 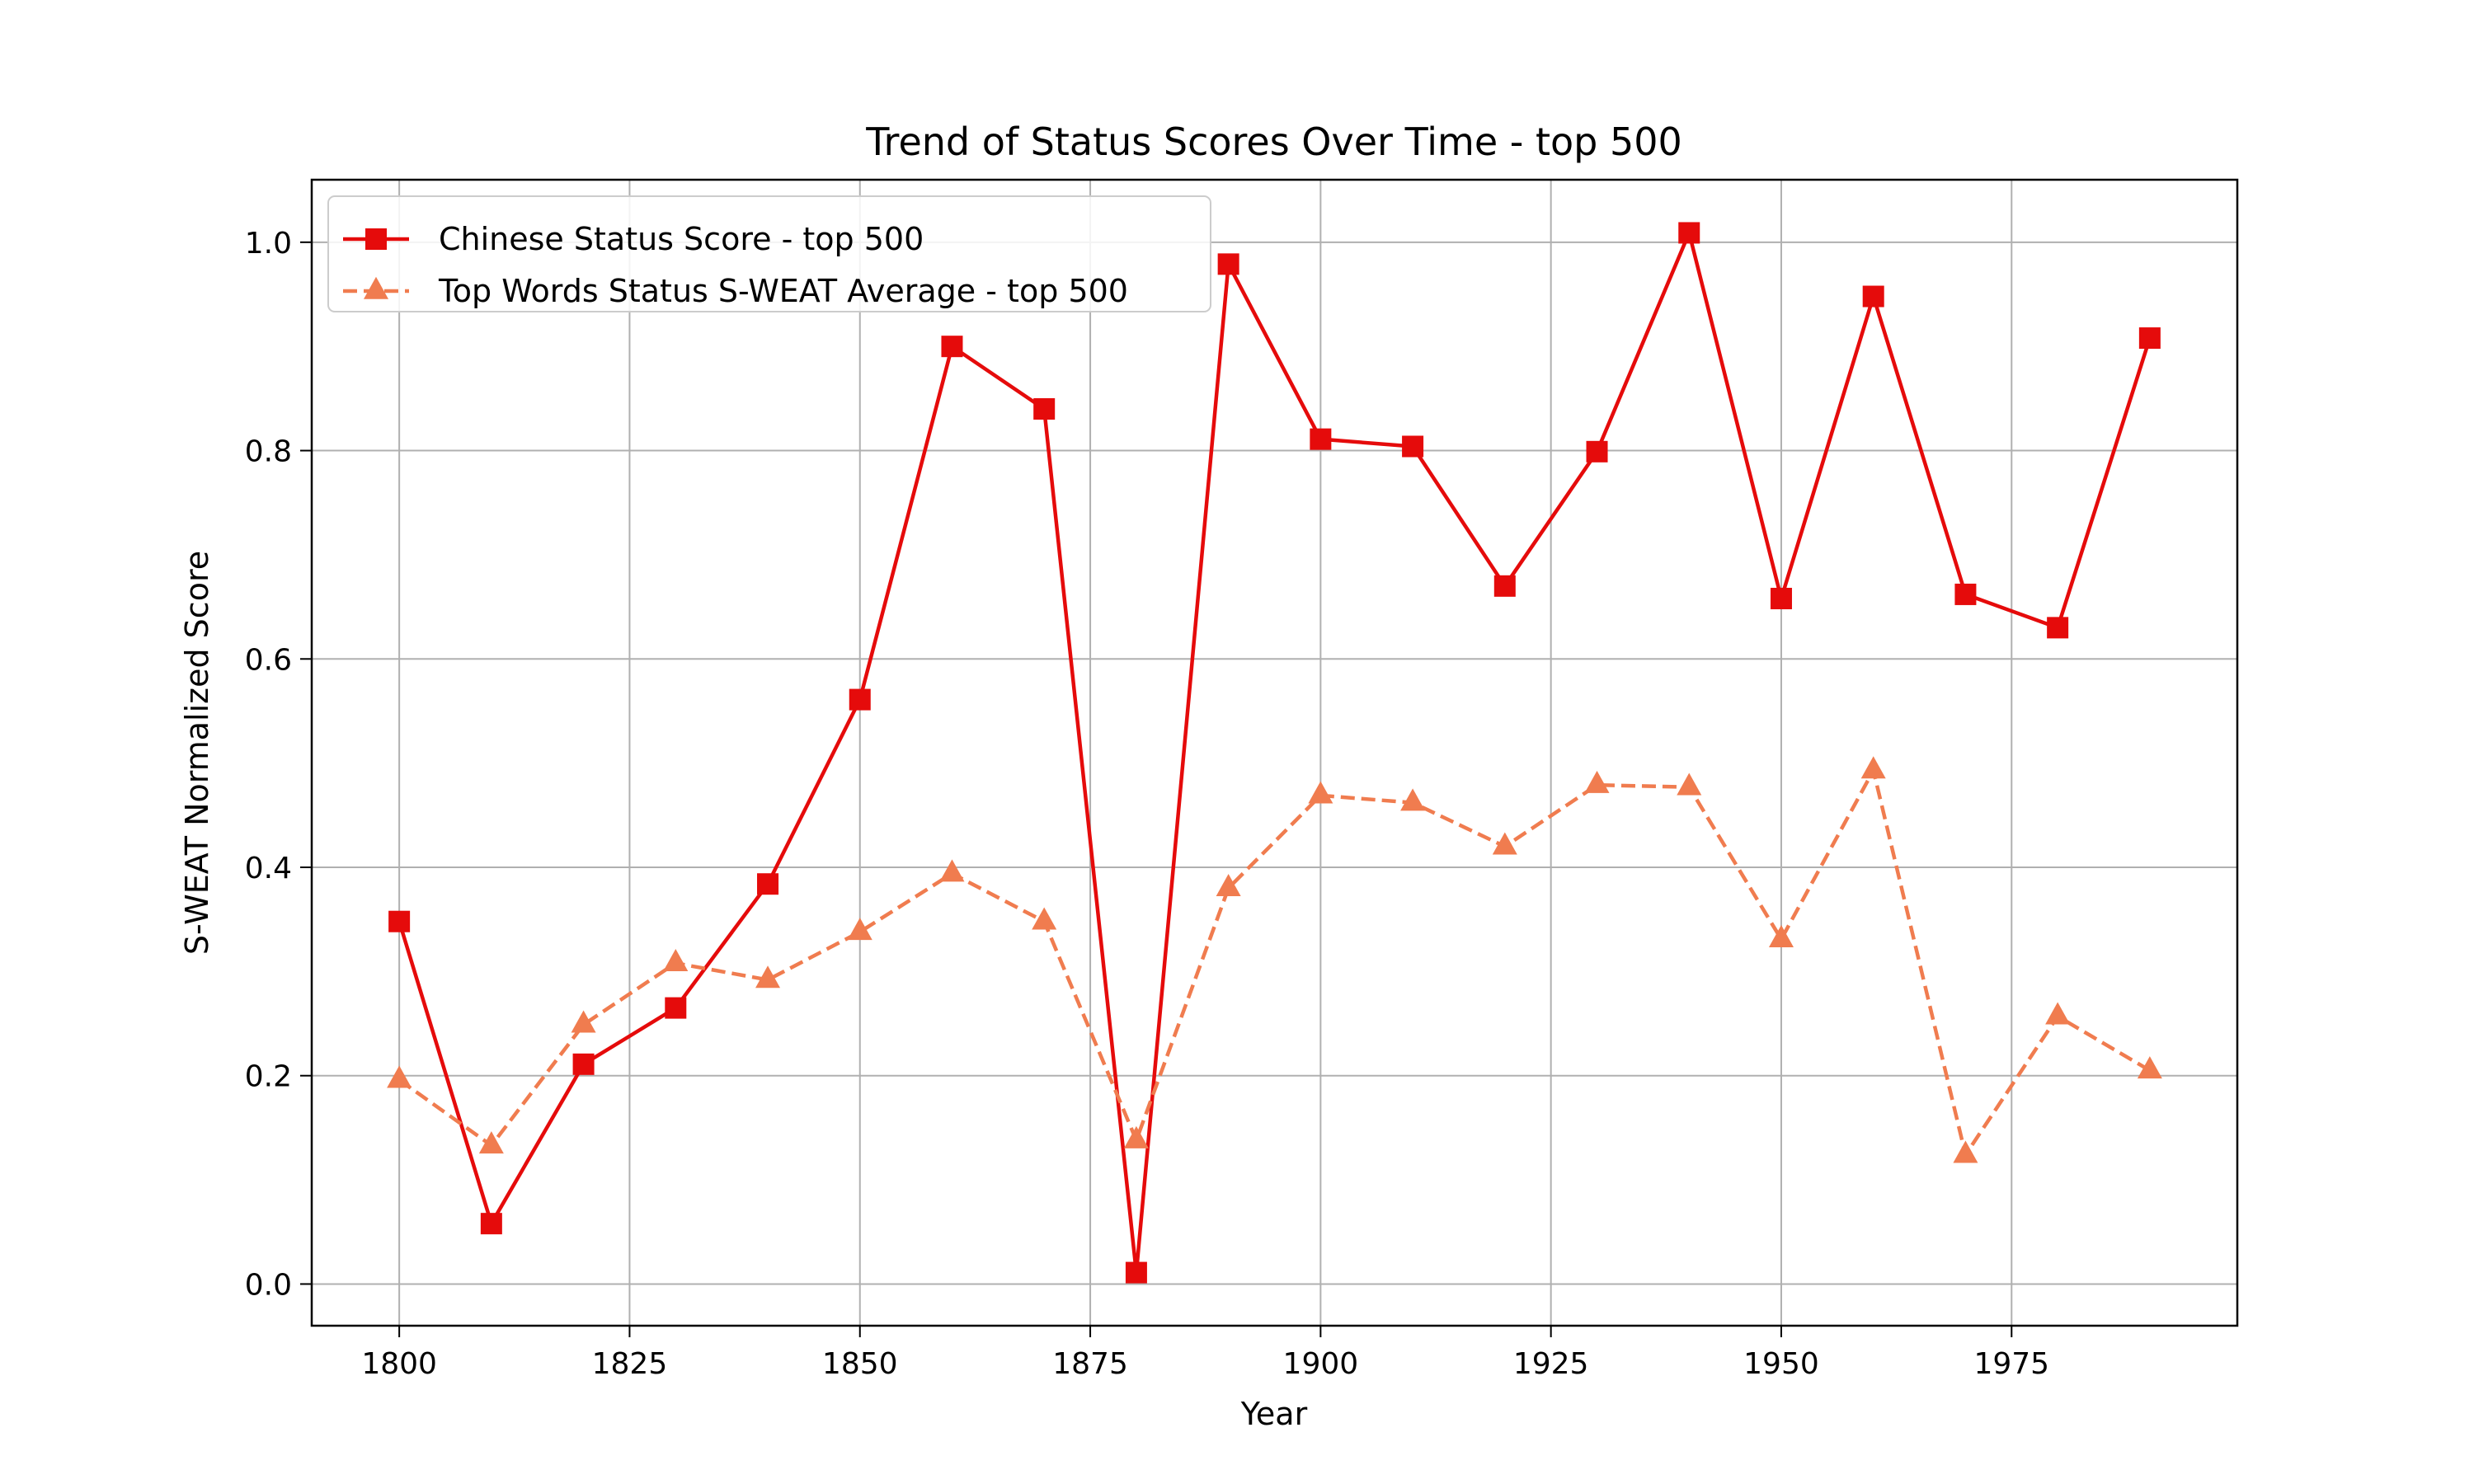 I want to click on legend-item-1: Chinese Status Score - top 500, so click(x=633, y=239).